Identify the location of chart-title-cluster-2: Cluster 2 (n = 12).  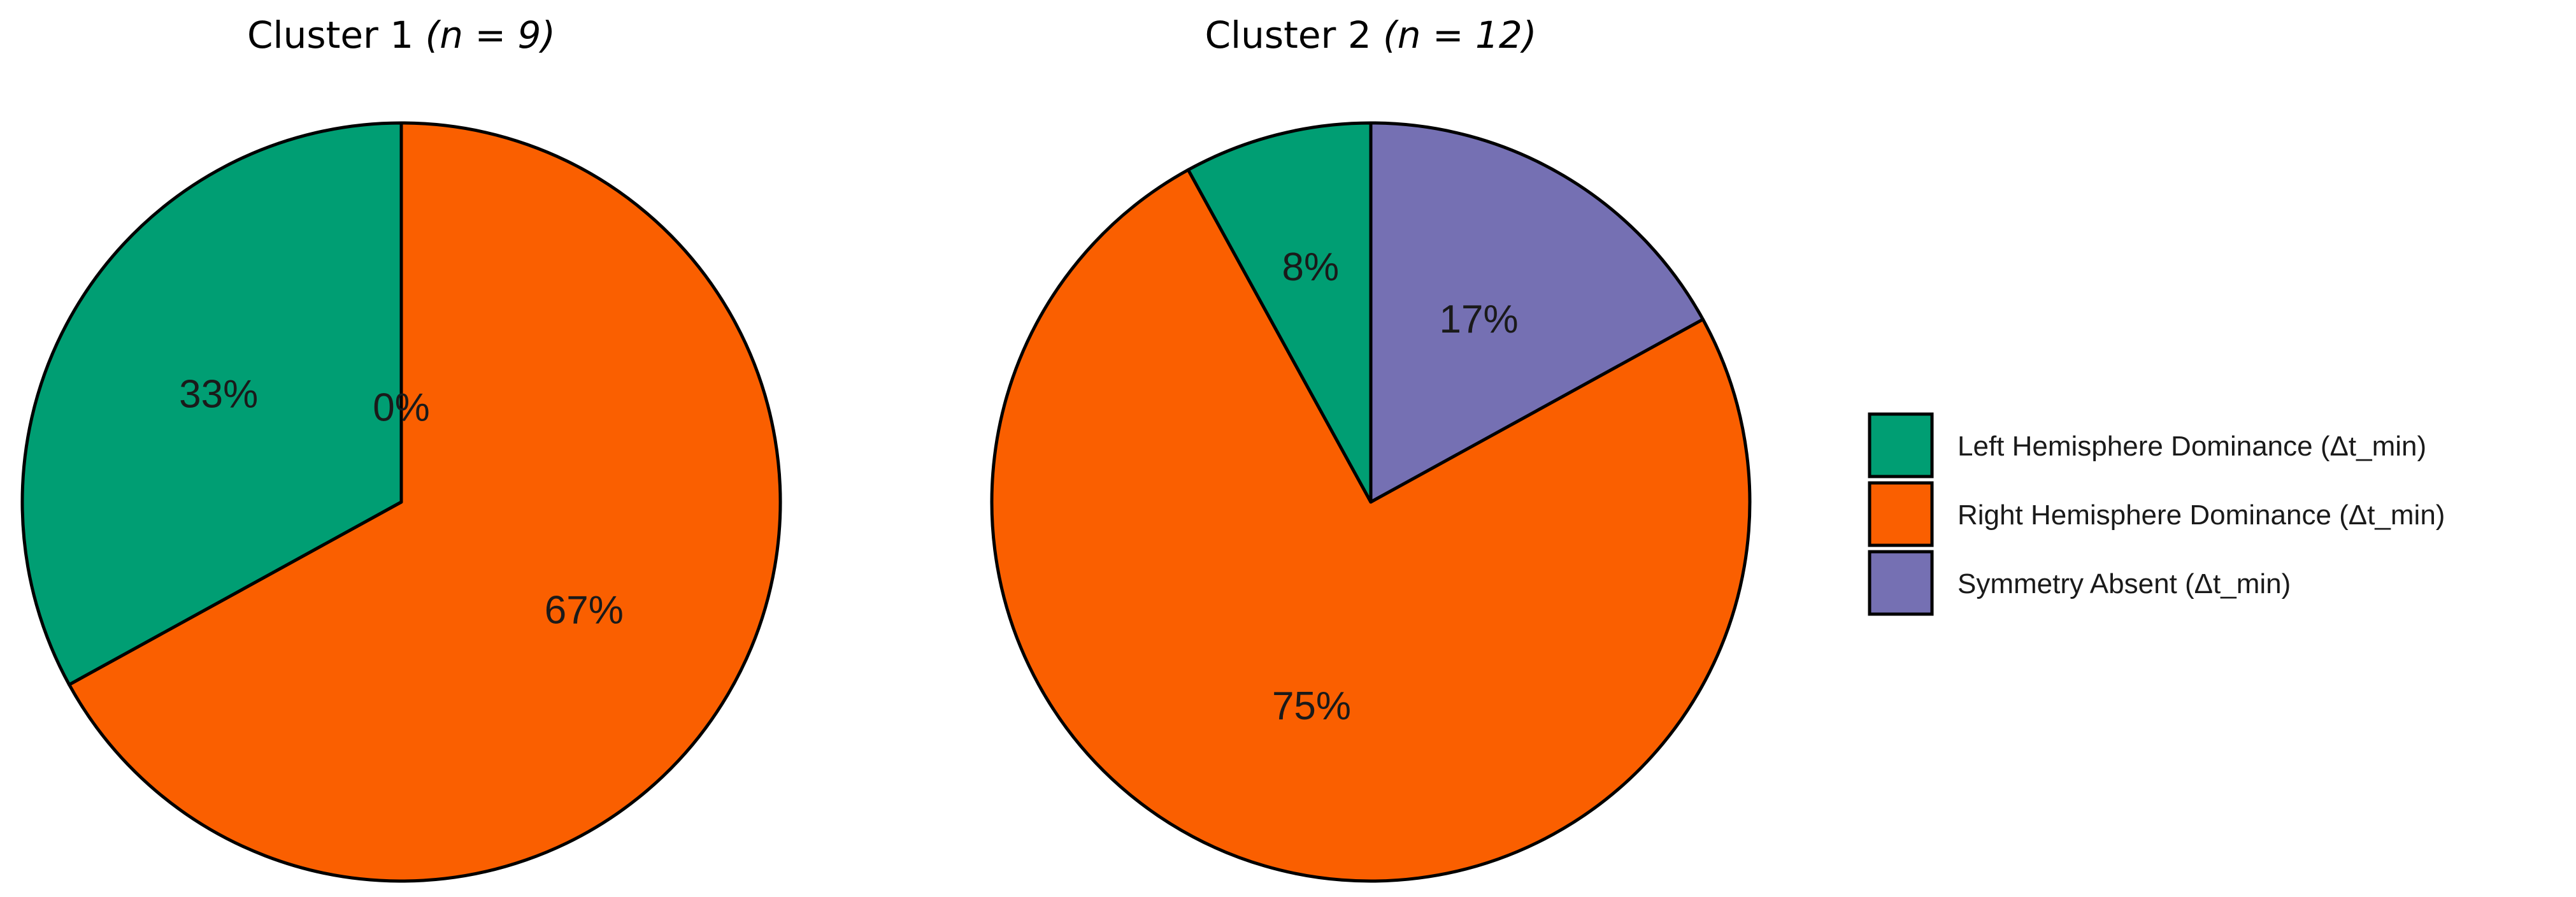
(1371, 35).